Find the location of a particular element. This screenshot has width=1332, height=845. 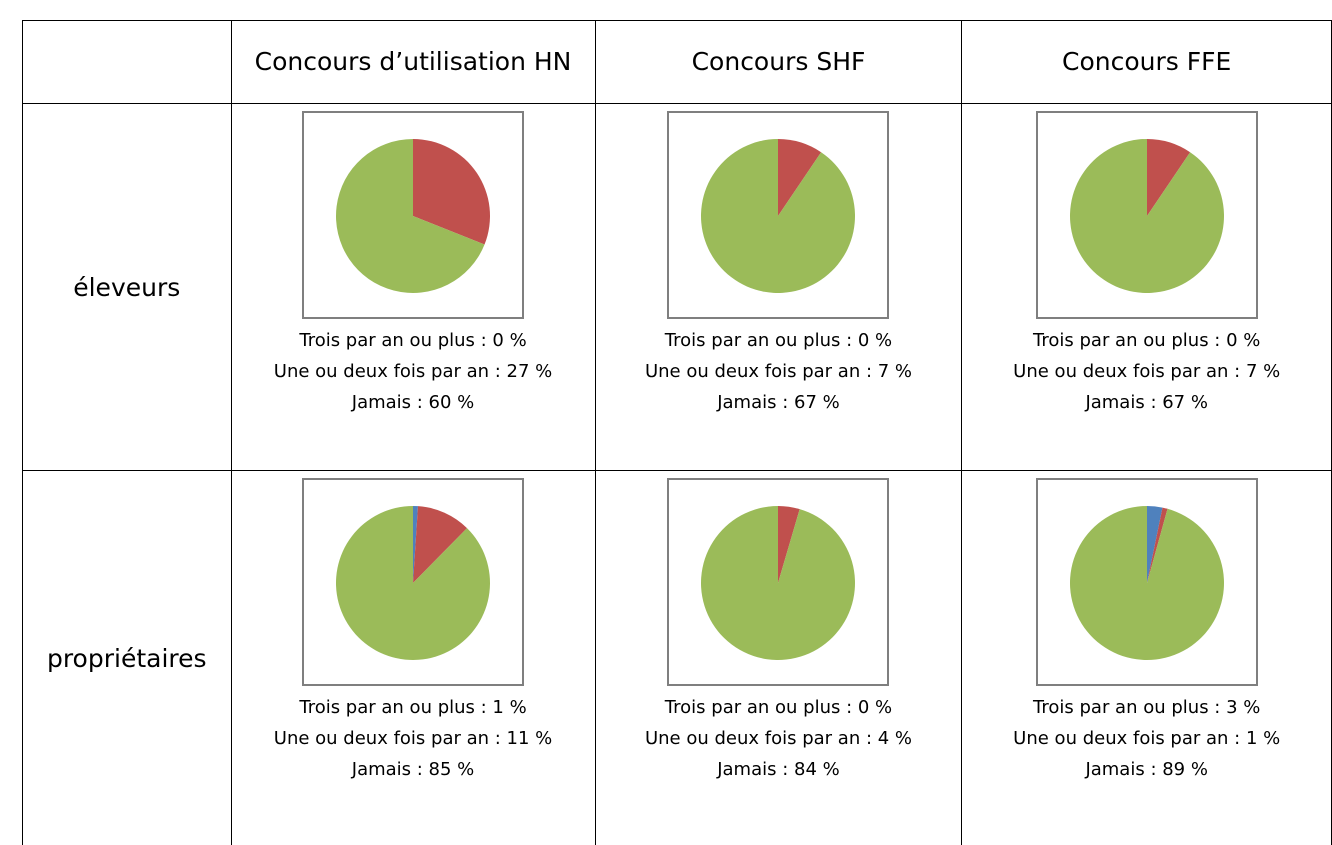

column-title: Concours FFE is located at coordinates (1147, 61).